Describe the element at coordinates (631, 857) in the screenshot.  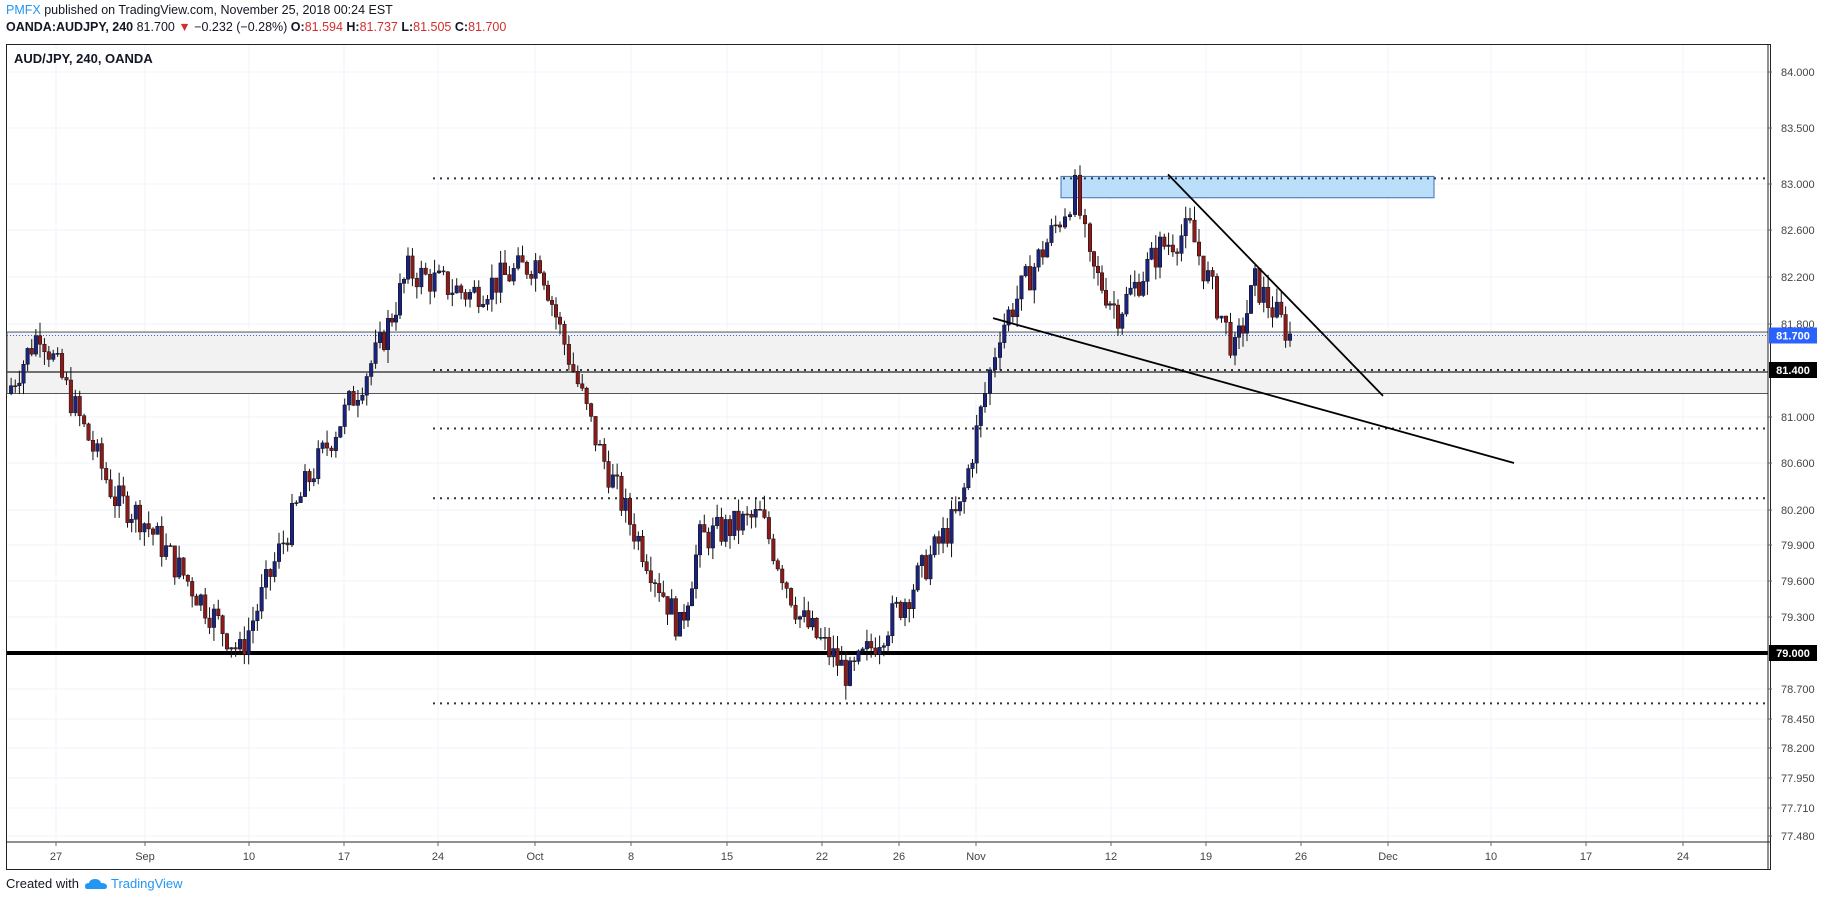
I see `x-tick-label: 8` at that location.